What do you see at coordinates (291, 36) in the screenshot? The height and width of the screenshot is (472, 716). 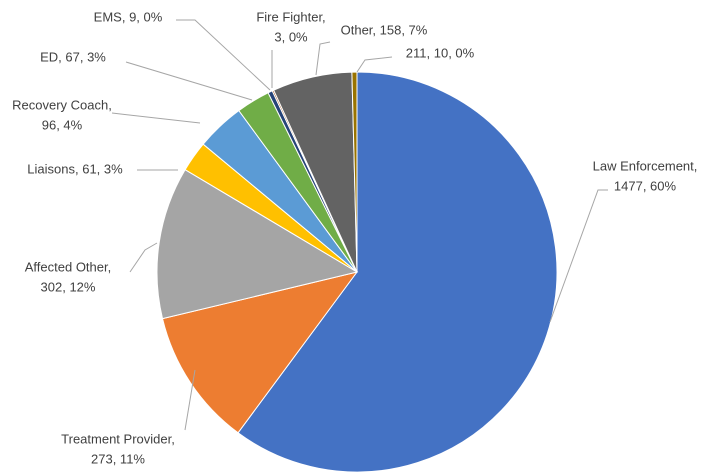 I see `data-label: 3, 0%` at bounding box center [291, 36].